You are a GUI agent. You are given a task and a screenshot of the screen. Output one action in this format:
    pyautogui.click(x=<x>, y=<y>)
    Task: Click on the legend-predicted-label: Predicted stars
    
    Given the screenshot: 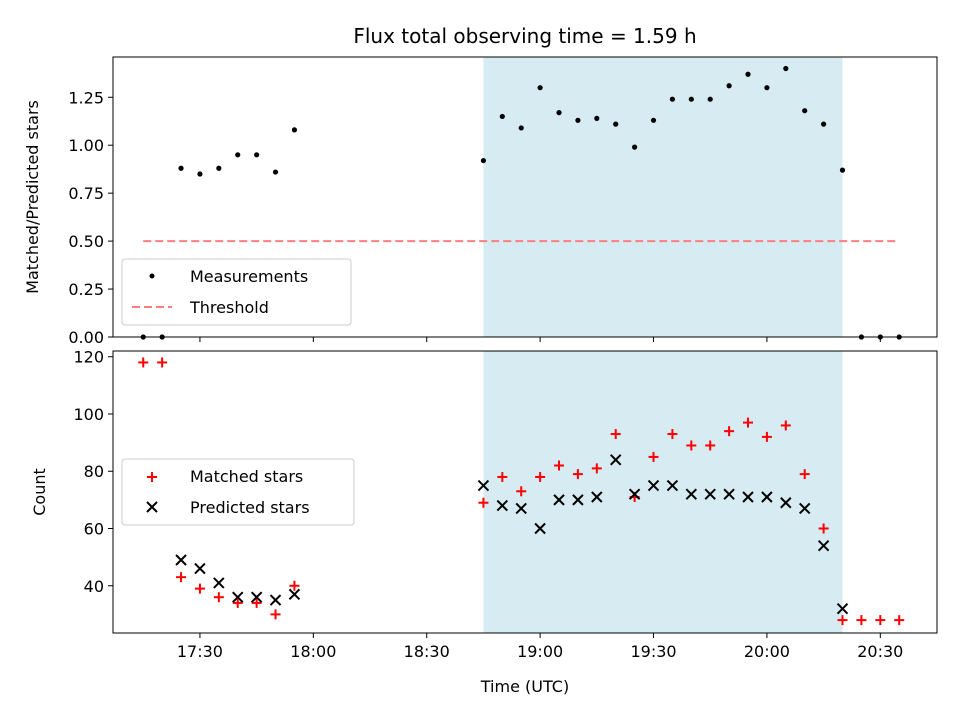 What is the action you would take?
    pyautogui.click(x=250, y=507)
    